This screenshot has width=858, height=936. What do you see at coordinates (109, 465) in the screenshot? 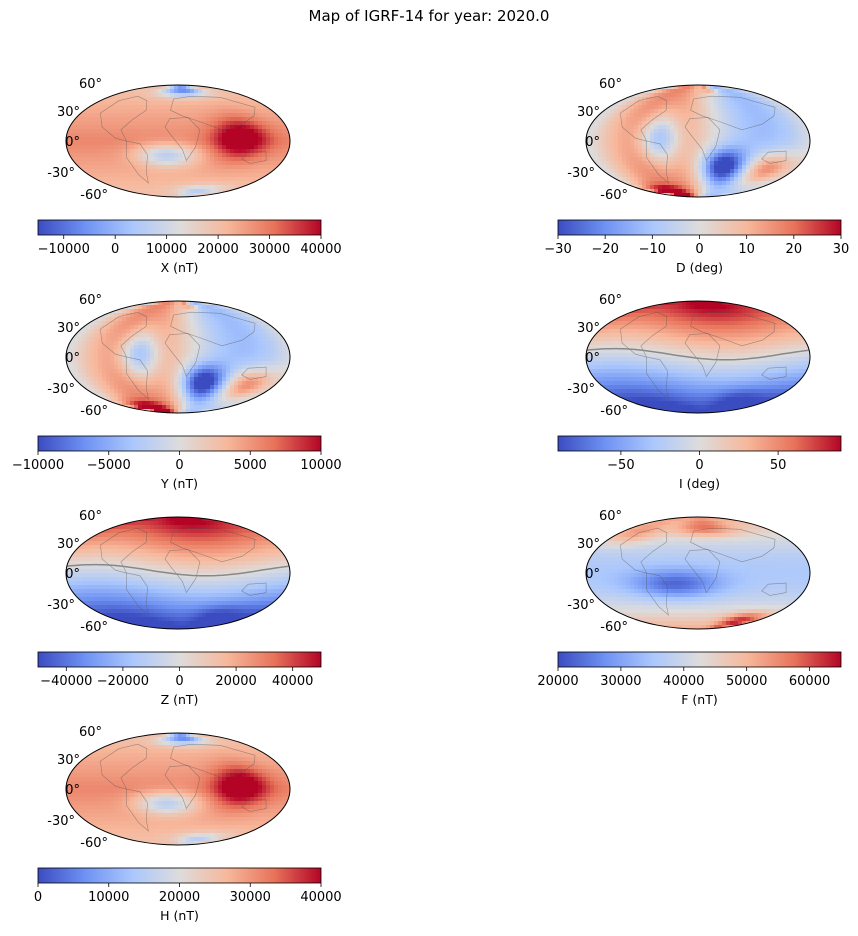
I see `colorbar-tick-label-y: −5000` at bounding box center [109, 465].